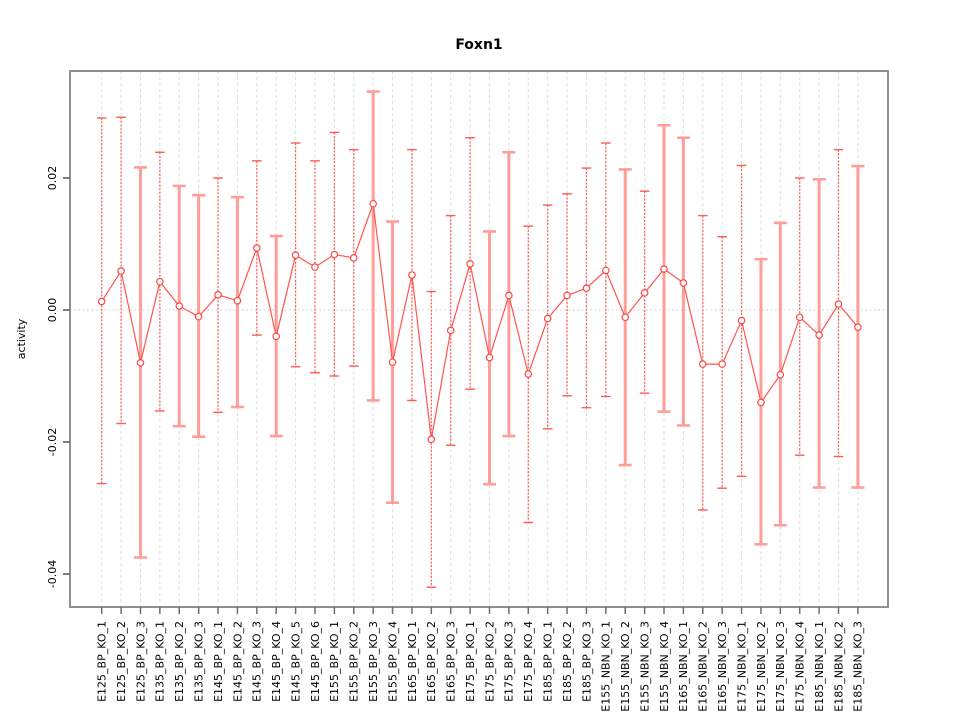 The image size is (960, 720). What do you see at coordinates (586, 661) in the screenshot?
I see `x-category-label: E185_BP_KO_3` at bounding box center [586, 661].